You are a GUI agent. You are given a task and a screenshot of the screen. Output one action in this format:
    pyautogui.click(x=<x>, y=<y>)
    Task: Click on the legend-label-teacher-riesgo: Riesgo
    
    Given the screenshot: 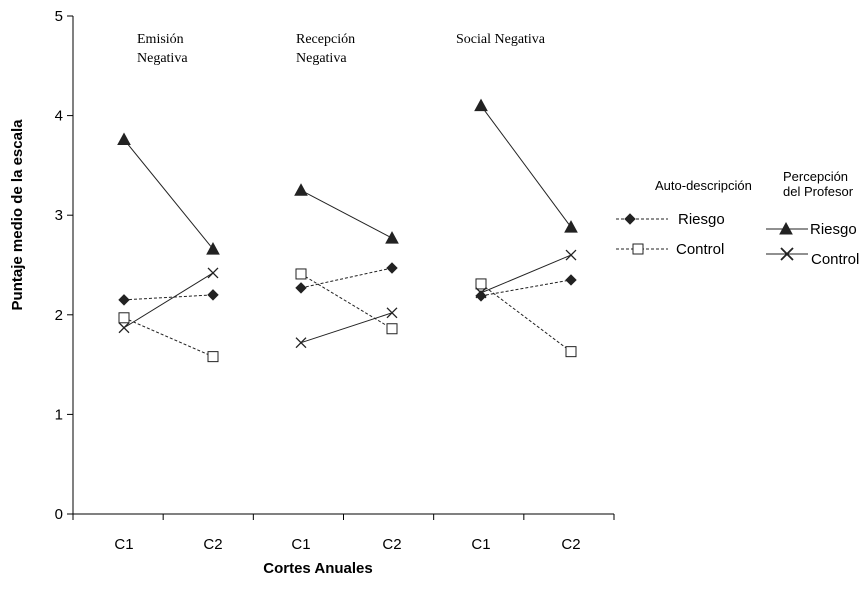 What is the action you would take?
    pyautogui.click(x=833, y=229)
    